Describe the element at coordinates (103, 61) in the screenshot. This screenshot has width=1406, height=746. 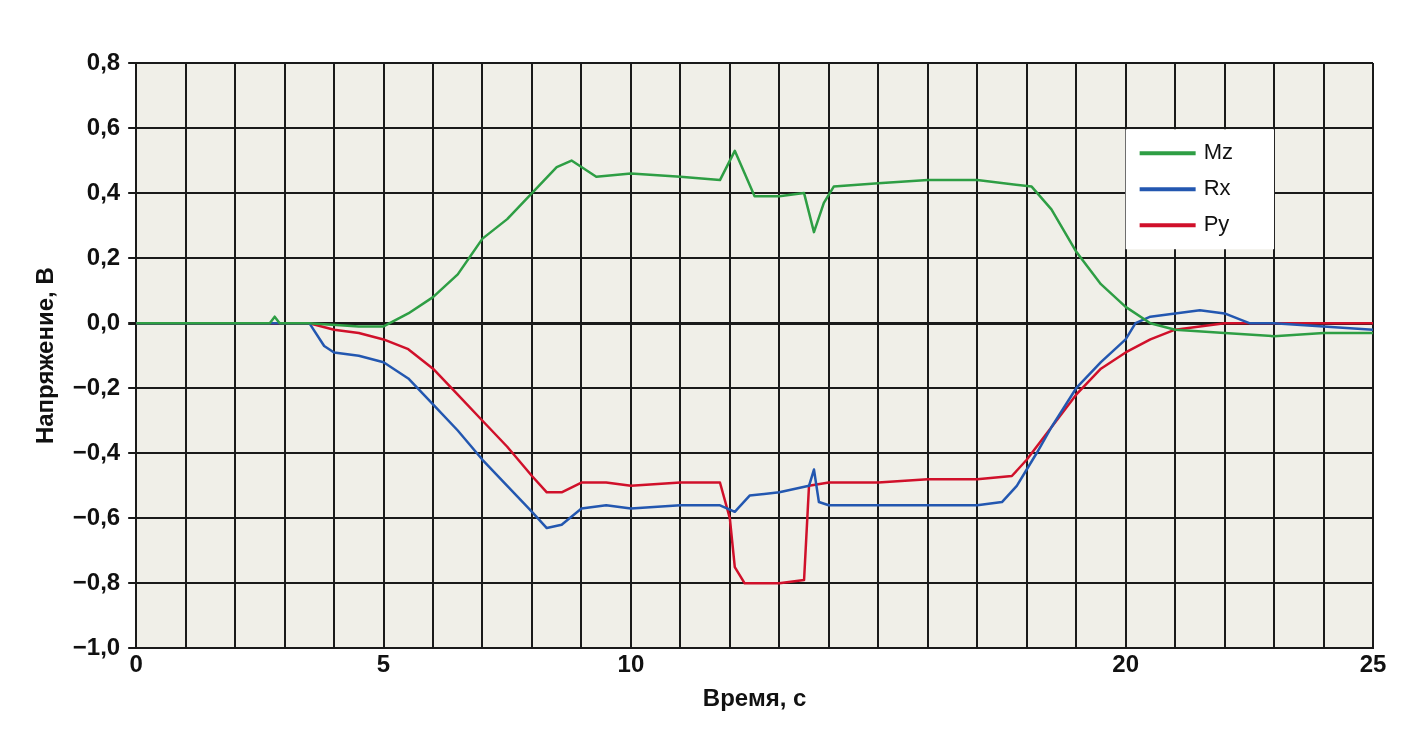
I see `y-tick-label: 0,8` at that location.